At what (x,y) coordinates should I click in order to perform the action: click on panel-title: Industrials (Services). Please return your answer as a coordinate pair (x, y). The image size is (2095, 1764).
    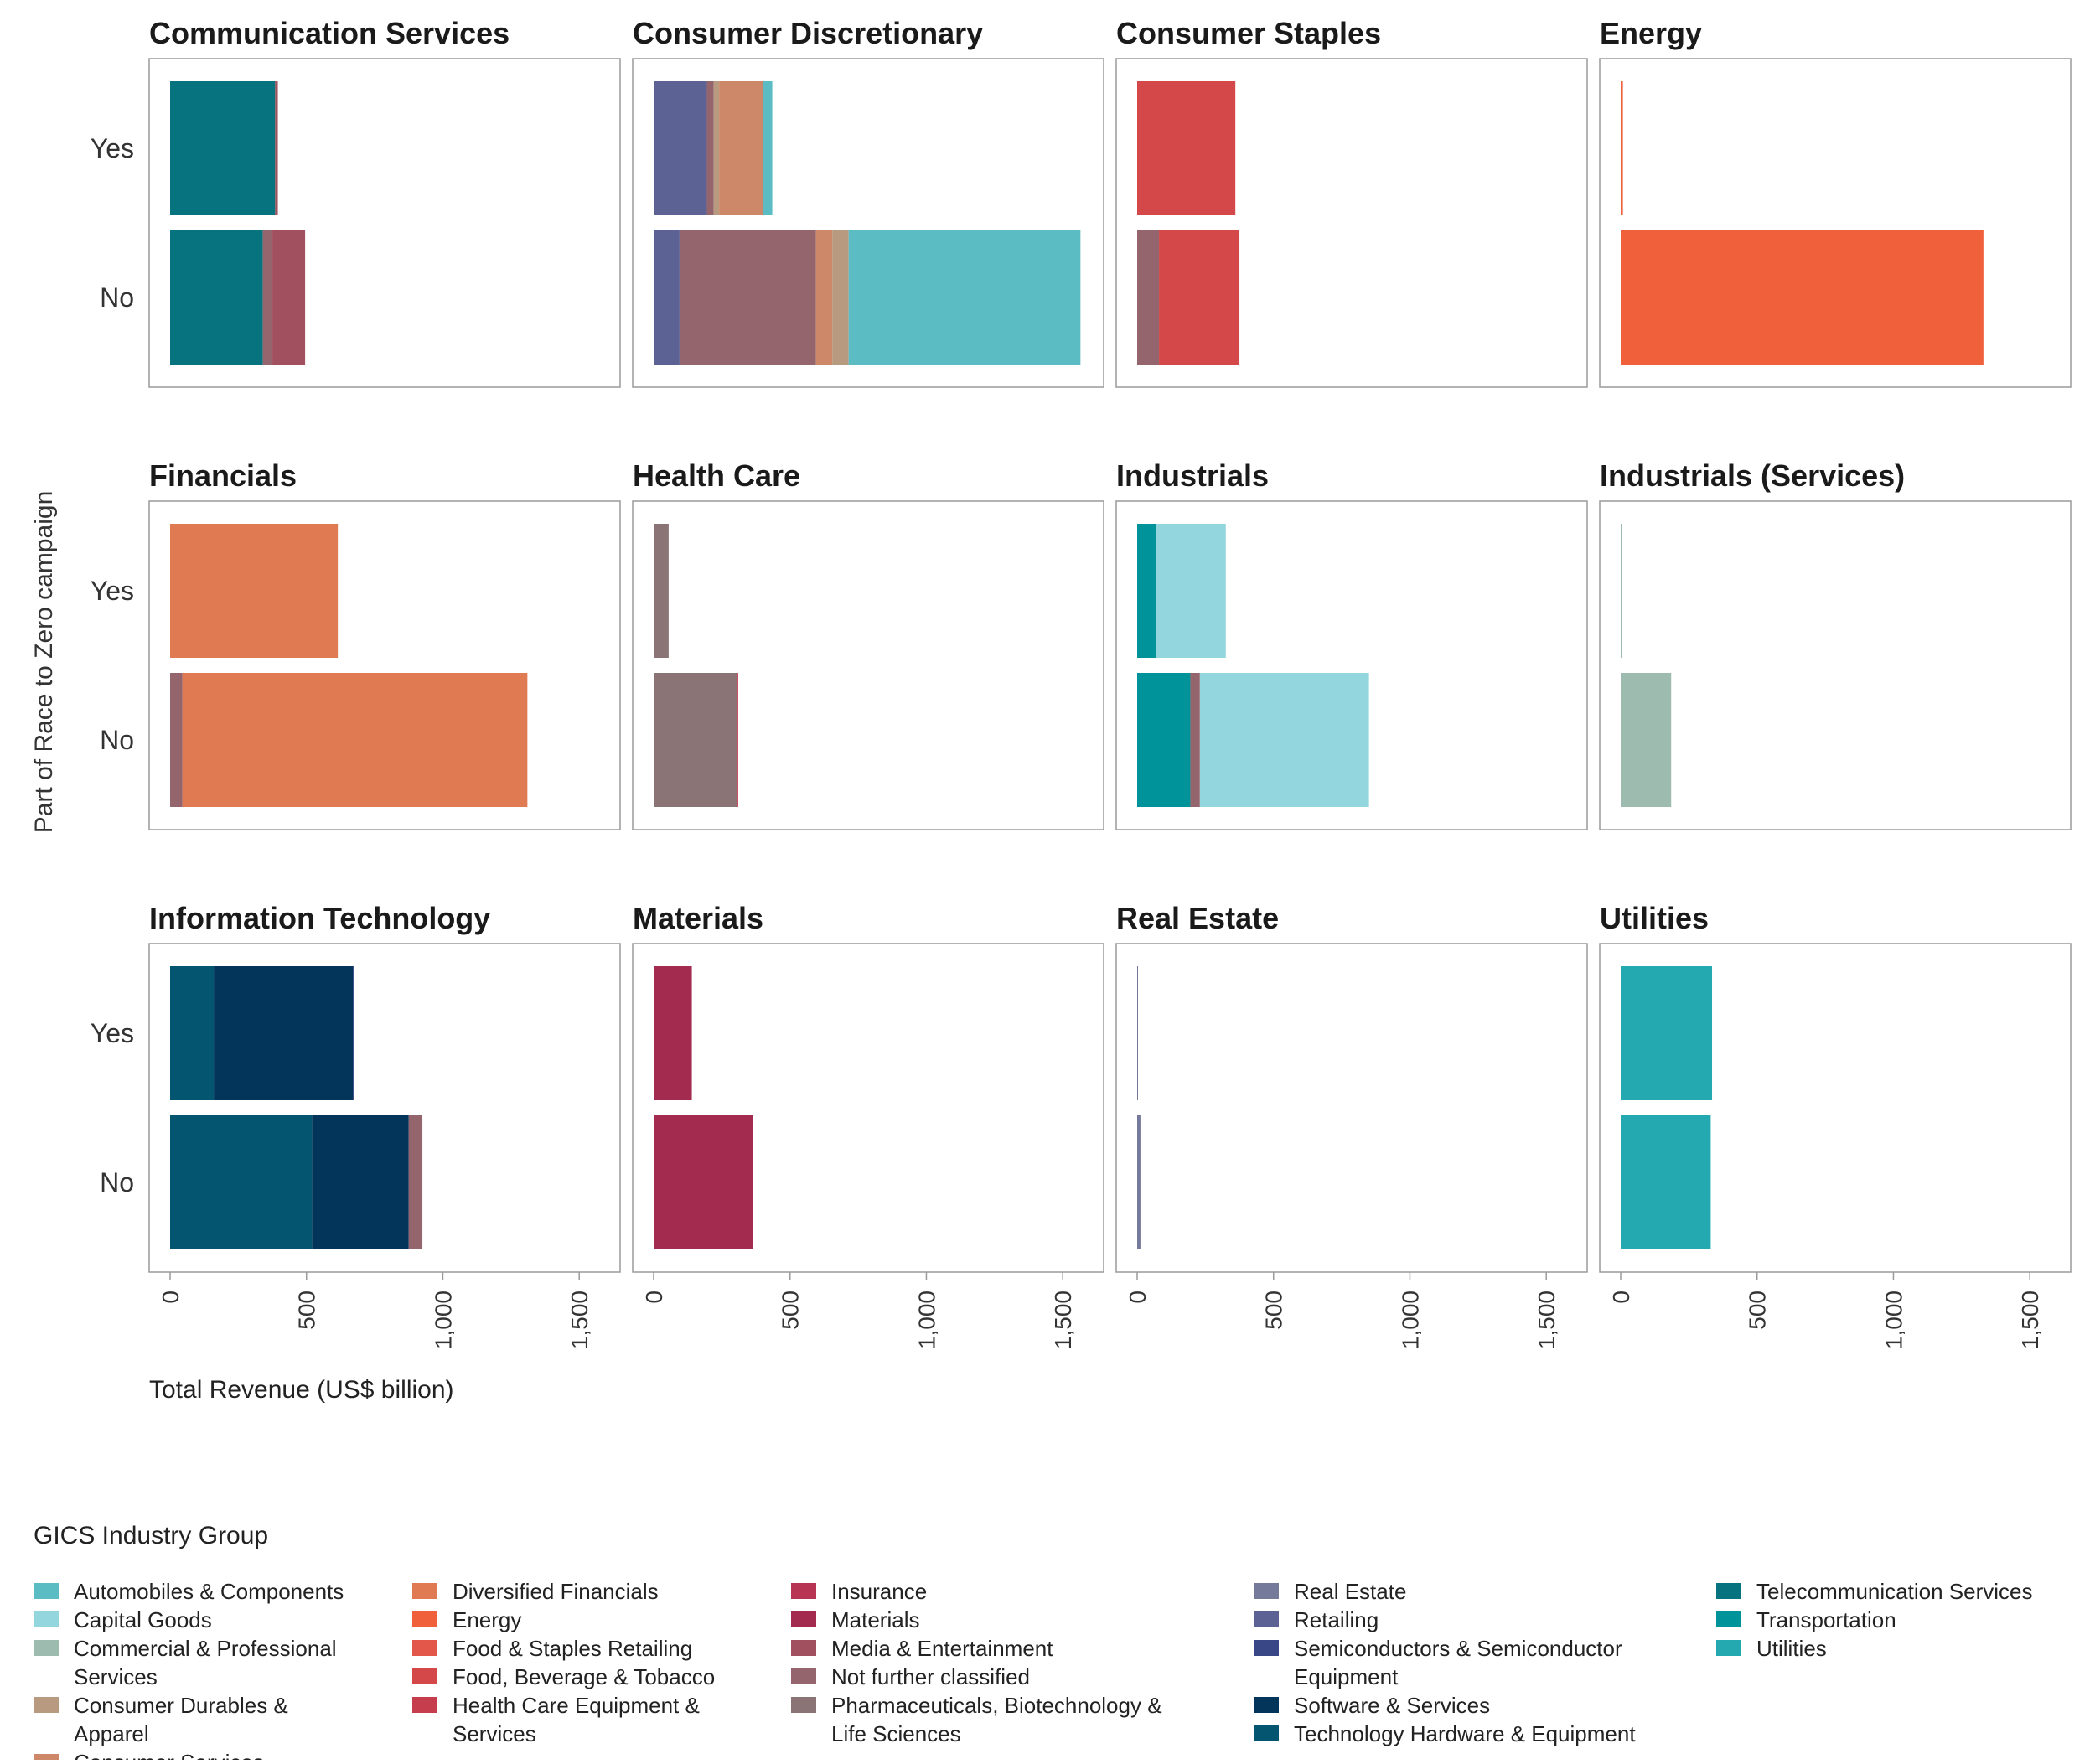
    Looking at the image, I should click on (1752, 475).